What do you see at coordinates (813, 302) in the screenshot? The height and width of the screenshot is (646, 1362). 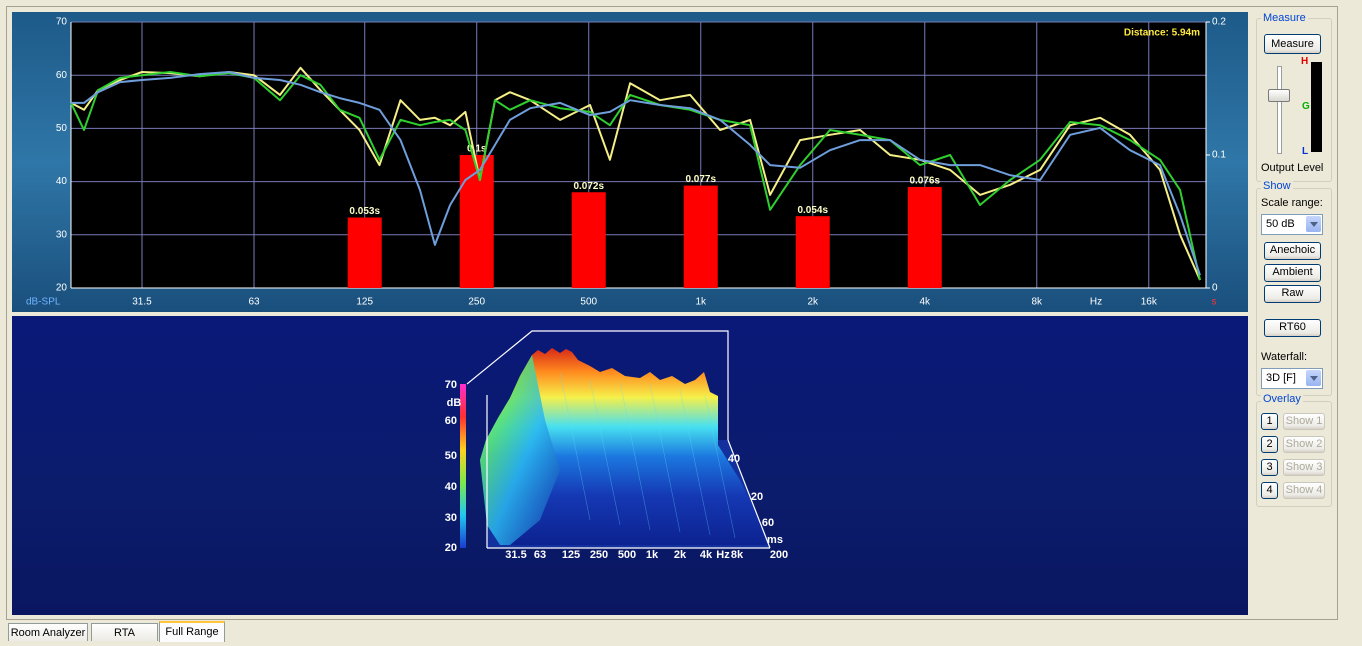 I see `x-tick-label: 2k` at bounding box center [813, 302].